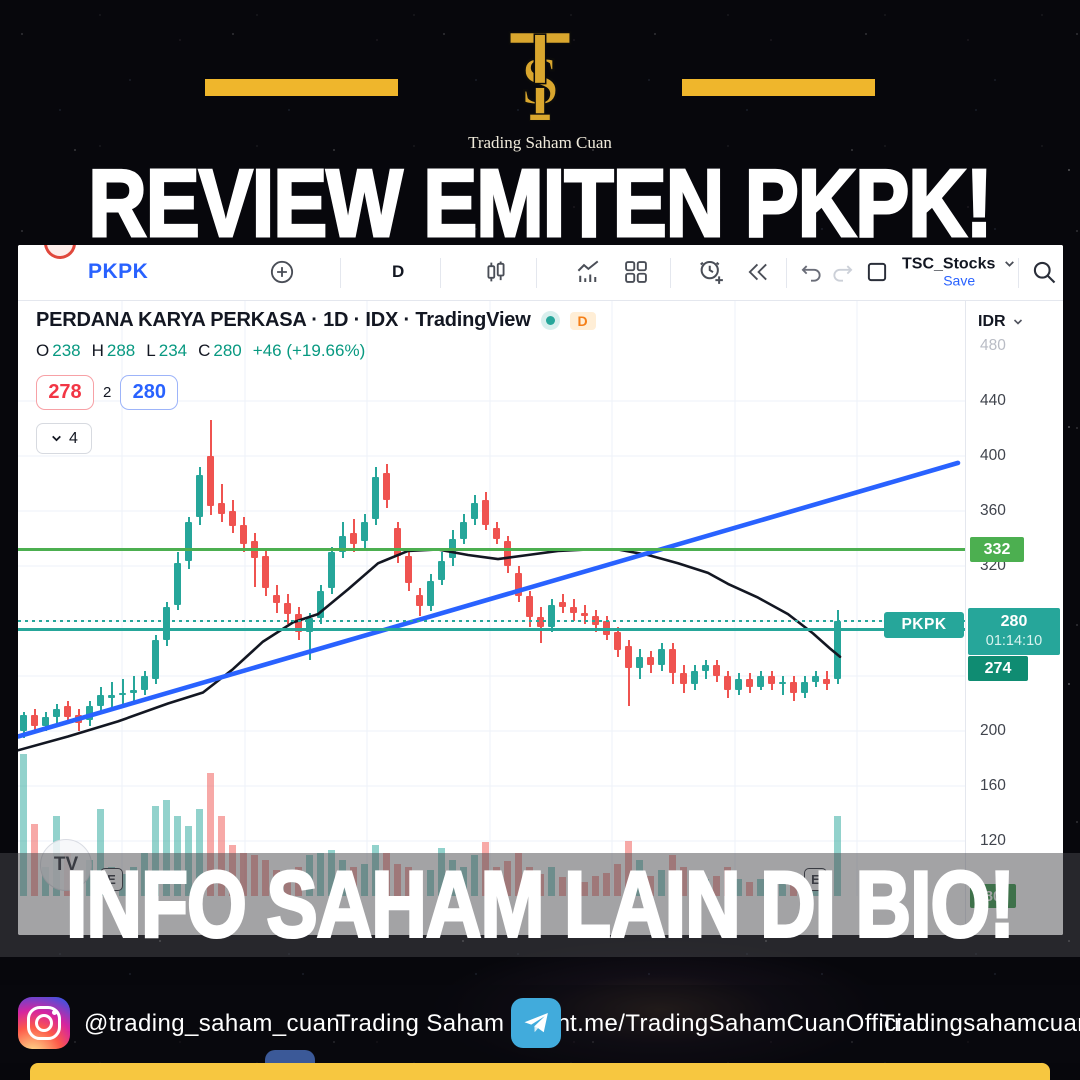 The image size is (1080, 1080). Describe the element at coordinates (746, 1023) in the screenshot. I see `telegram-handle: t.me/TradingSahamCuanOfficial` at that location.